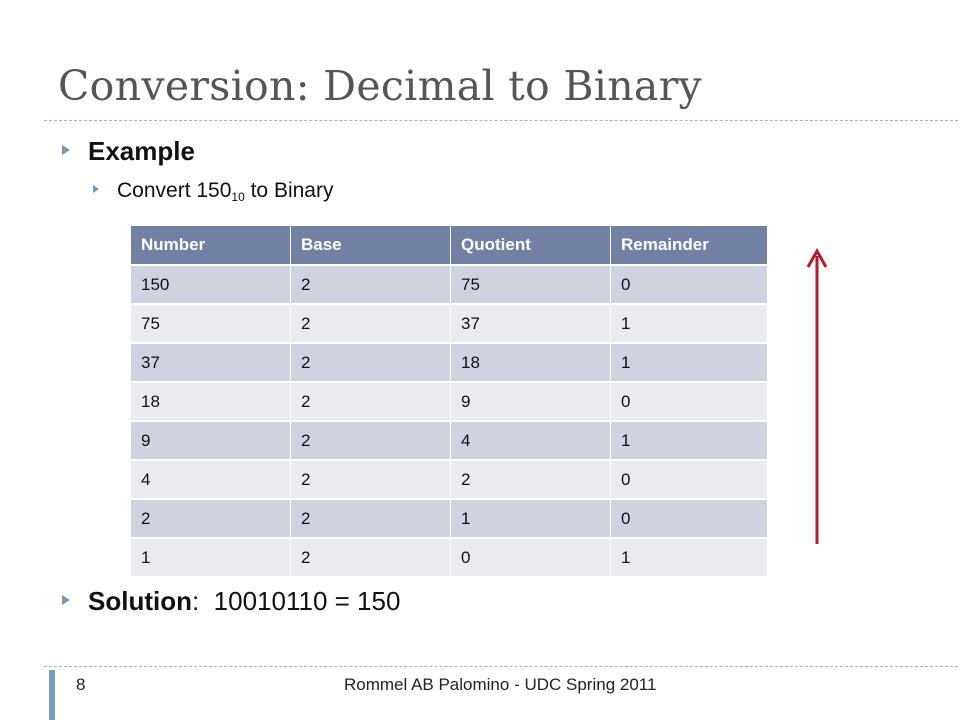  What do you see at coordinates (289, 190) in the screenshot?
I see `convert-suffix: to Binary` at bounding box center [289, 190].